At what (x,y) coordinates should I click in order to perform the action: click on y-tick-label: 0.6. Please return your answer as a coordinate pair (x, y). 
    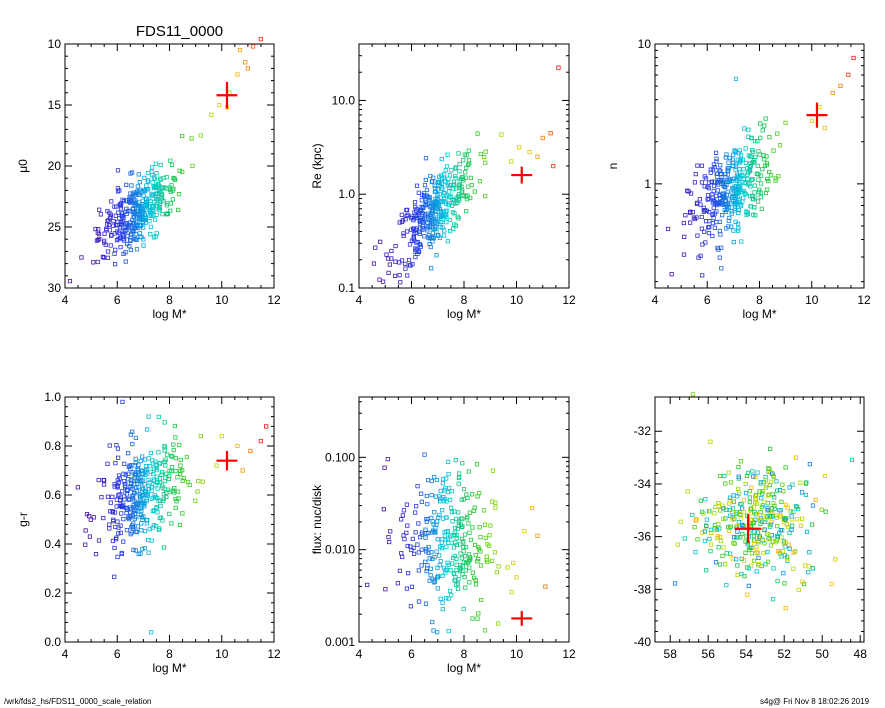
    Looking at the image, I should click on (52, 495).